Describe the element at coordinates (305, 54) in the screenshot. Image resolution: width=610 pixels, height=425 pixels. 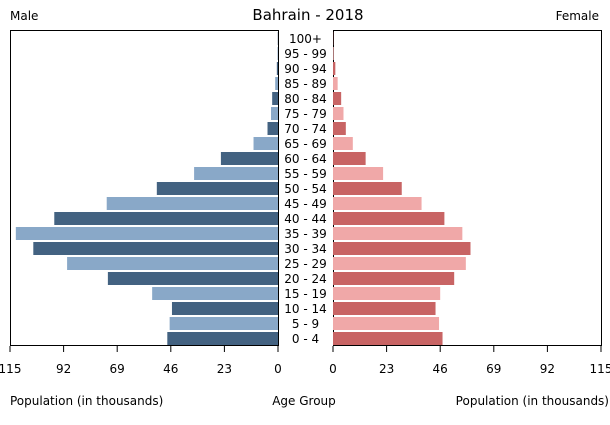
I see `age-group-label: 95 - 99` at that location.